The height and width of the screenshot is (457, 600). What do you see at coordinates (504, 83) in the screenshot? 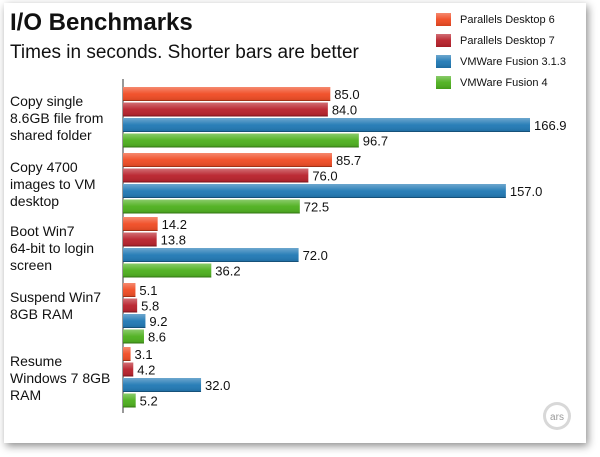
I see `legend-label: VMWare Fusion 4` at bounding box center [504, 83].